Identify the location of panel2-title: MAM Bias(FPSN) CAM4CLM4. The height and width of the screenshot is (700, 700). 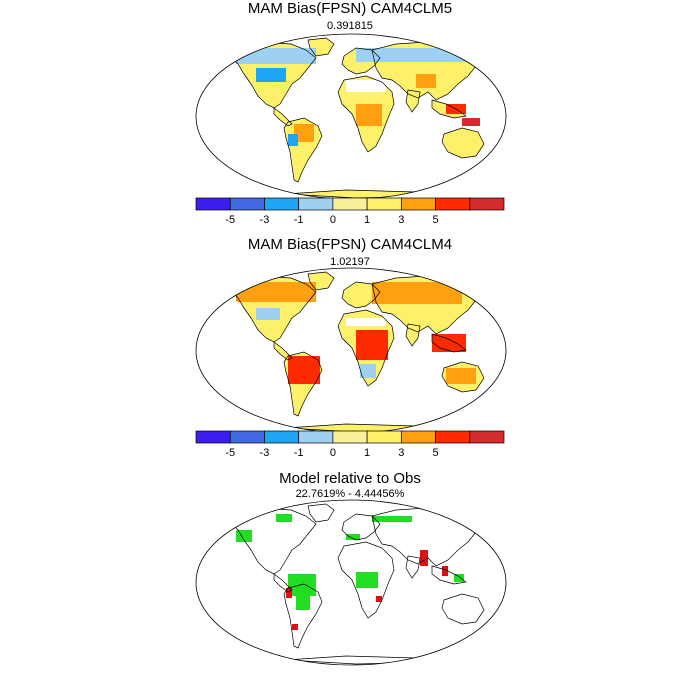
(350, 244).